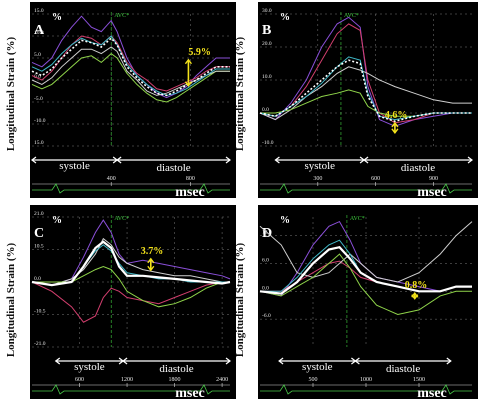 The width and height of the screenshot is (478, 399). I want to click on panel-a-x-tick-label: 800, so click(190, 179).